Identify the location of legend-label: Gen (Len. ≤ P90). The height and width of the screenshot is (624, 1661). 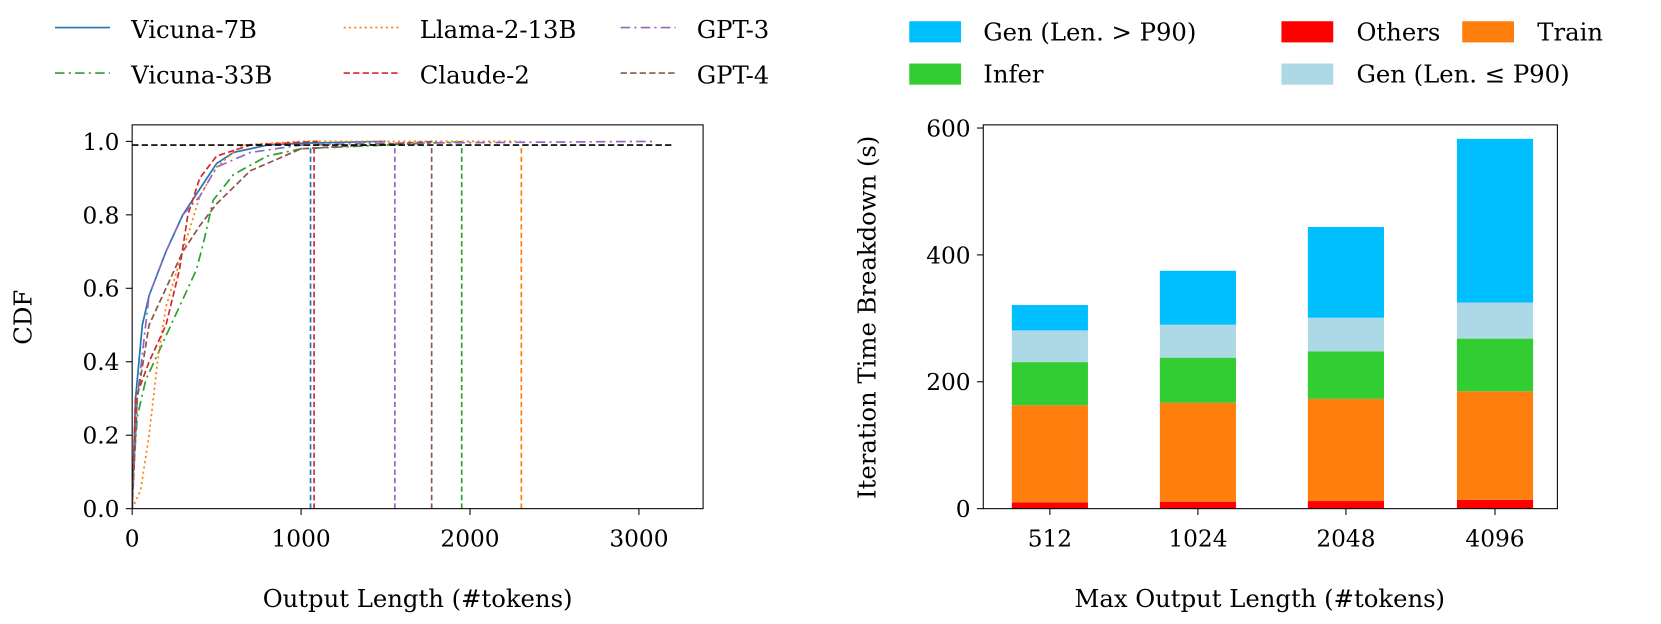
(1463, 74).